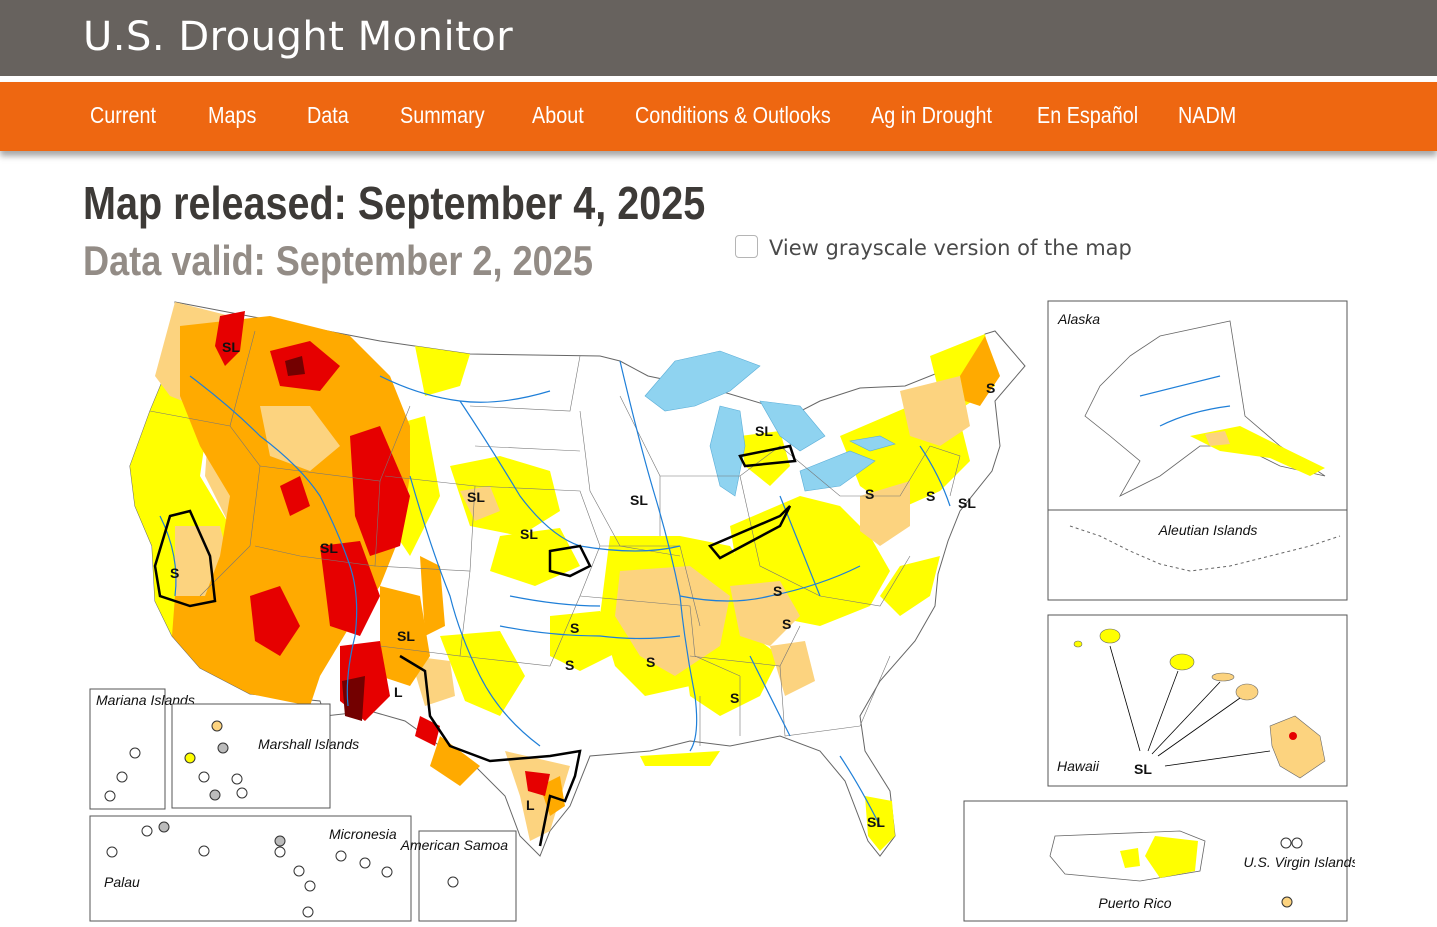 The width and height of the screenshot is (1437, 927). I want to click on aleutian-inset: Aleutian Islands, so click(1197, 555).